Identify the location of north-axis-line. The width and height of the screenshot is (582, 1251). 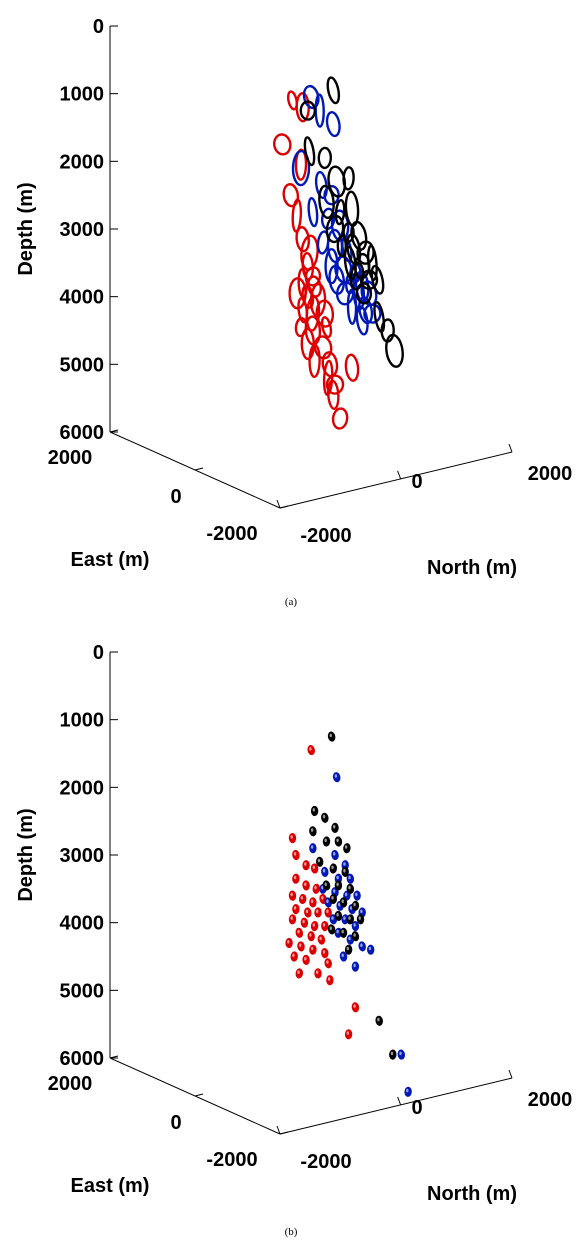
(396, 1106).